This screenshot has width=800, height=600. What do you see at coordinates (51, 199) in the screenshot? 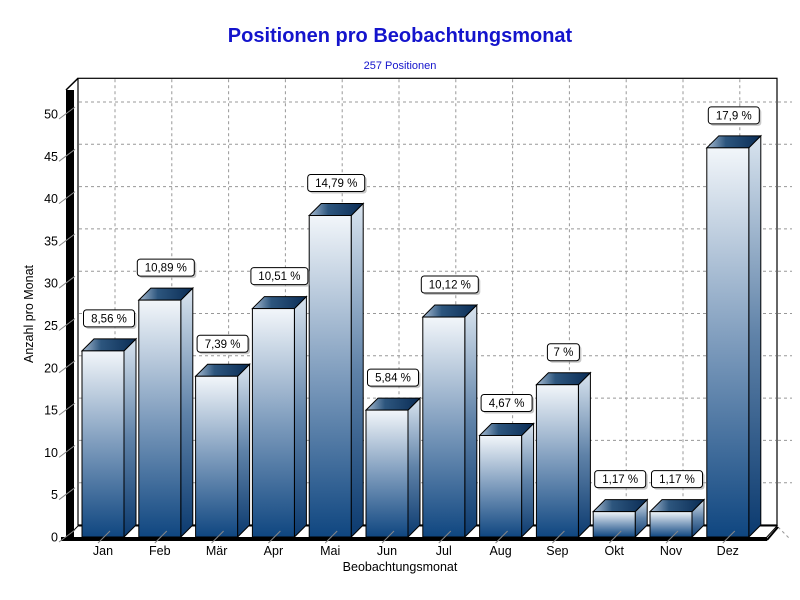
I see `y-tick-label: 40` at bounding box center [51, 199].